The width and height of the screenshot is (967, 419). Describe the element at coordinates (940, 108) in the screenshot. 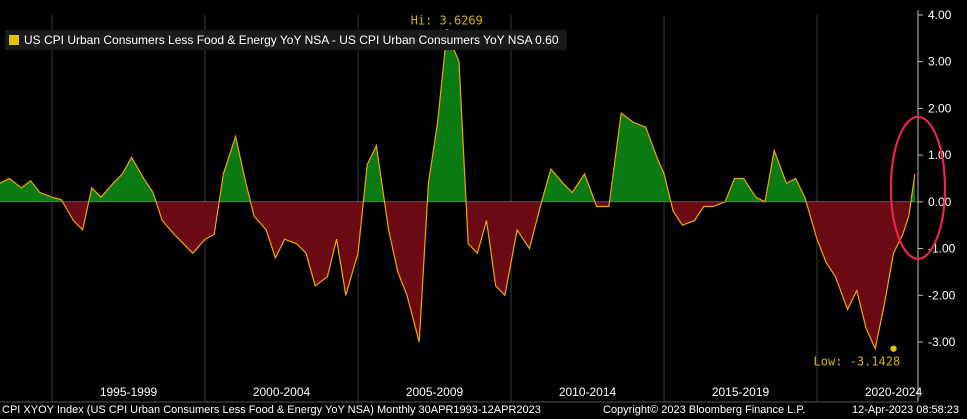

I see `y-tick-label: 2.00` at that location.